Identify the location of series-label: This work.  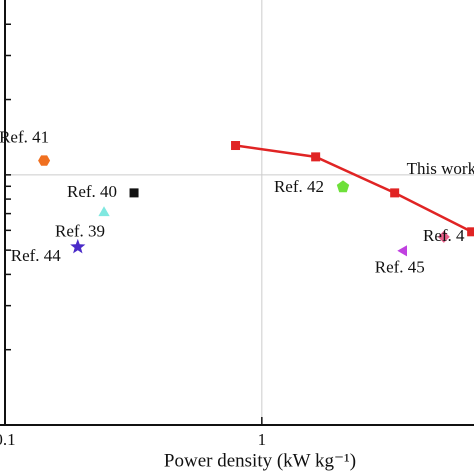
(440, 168).